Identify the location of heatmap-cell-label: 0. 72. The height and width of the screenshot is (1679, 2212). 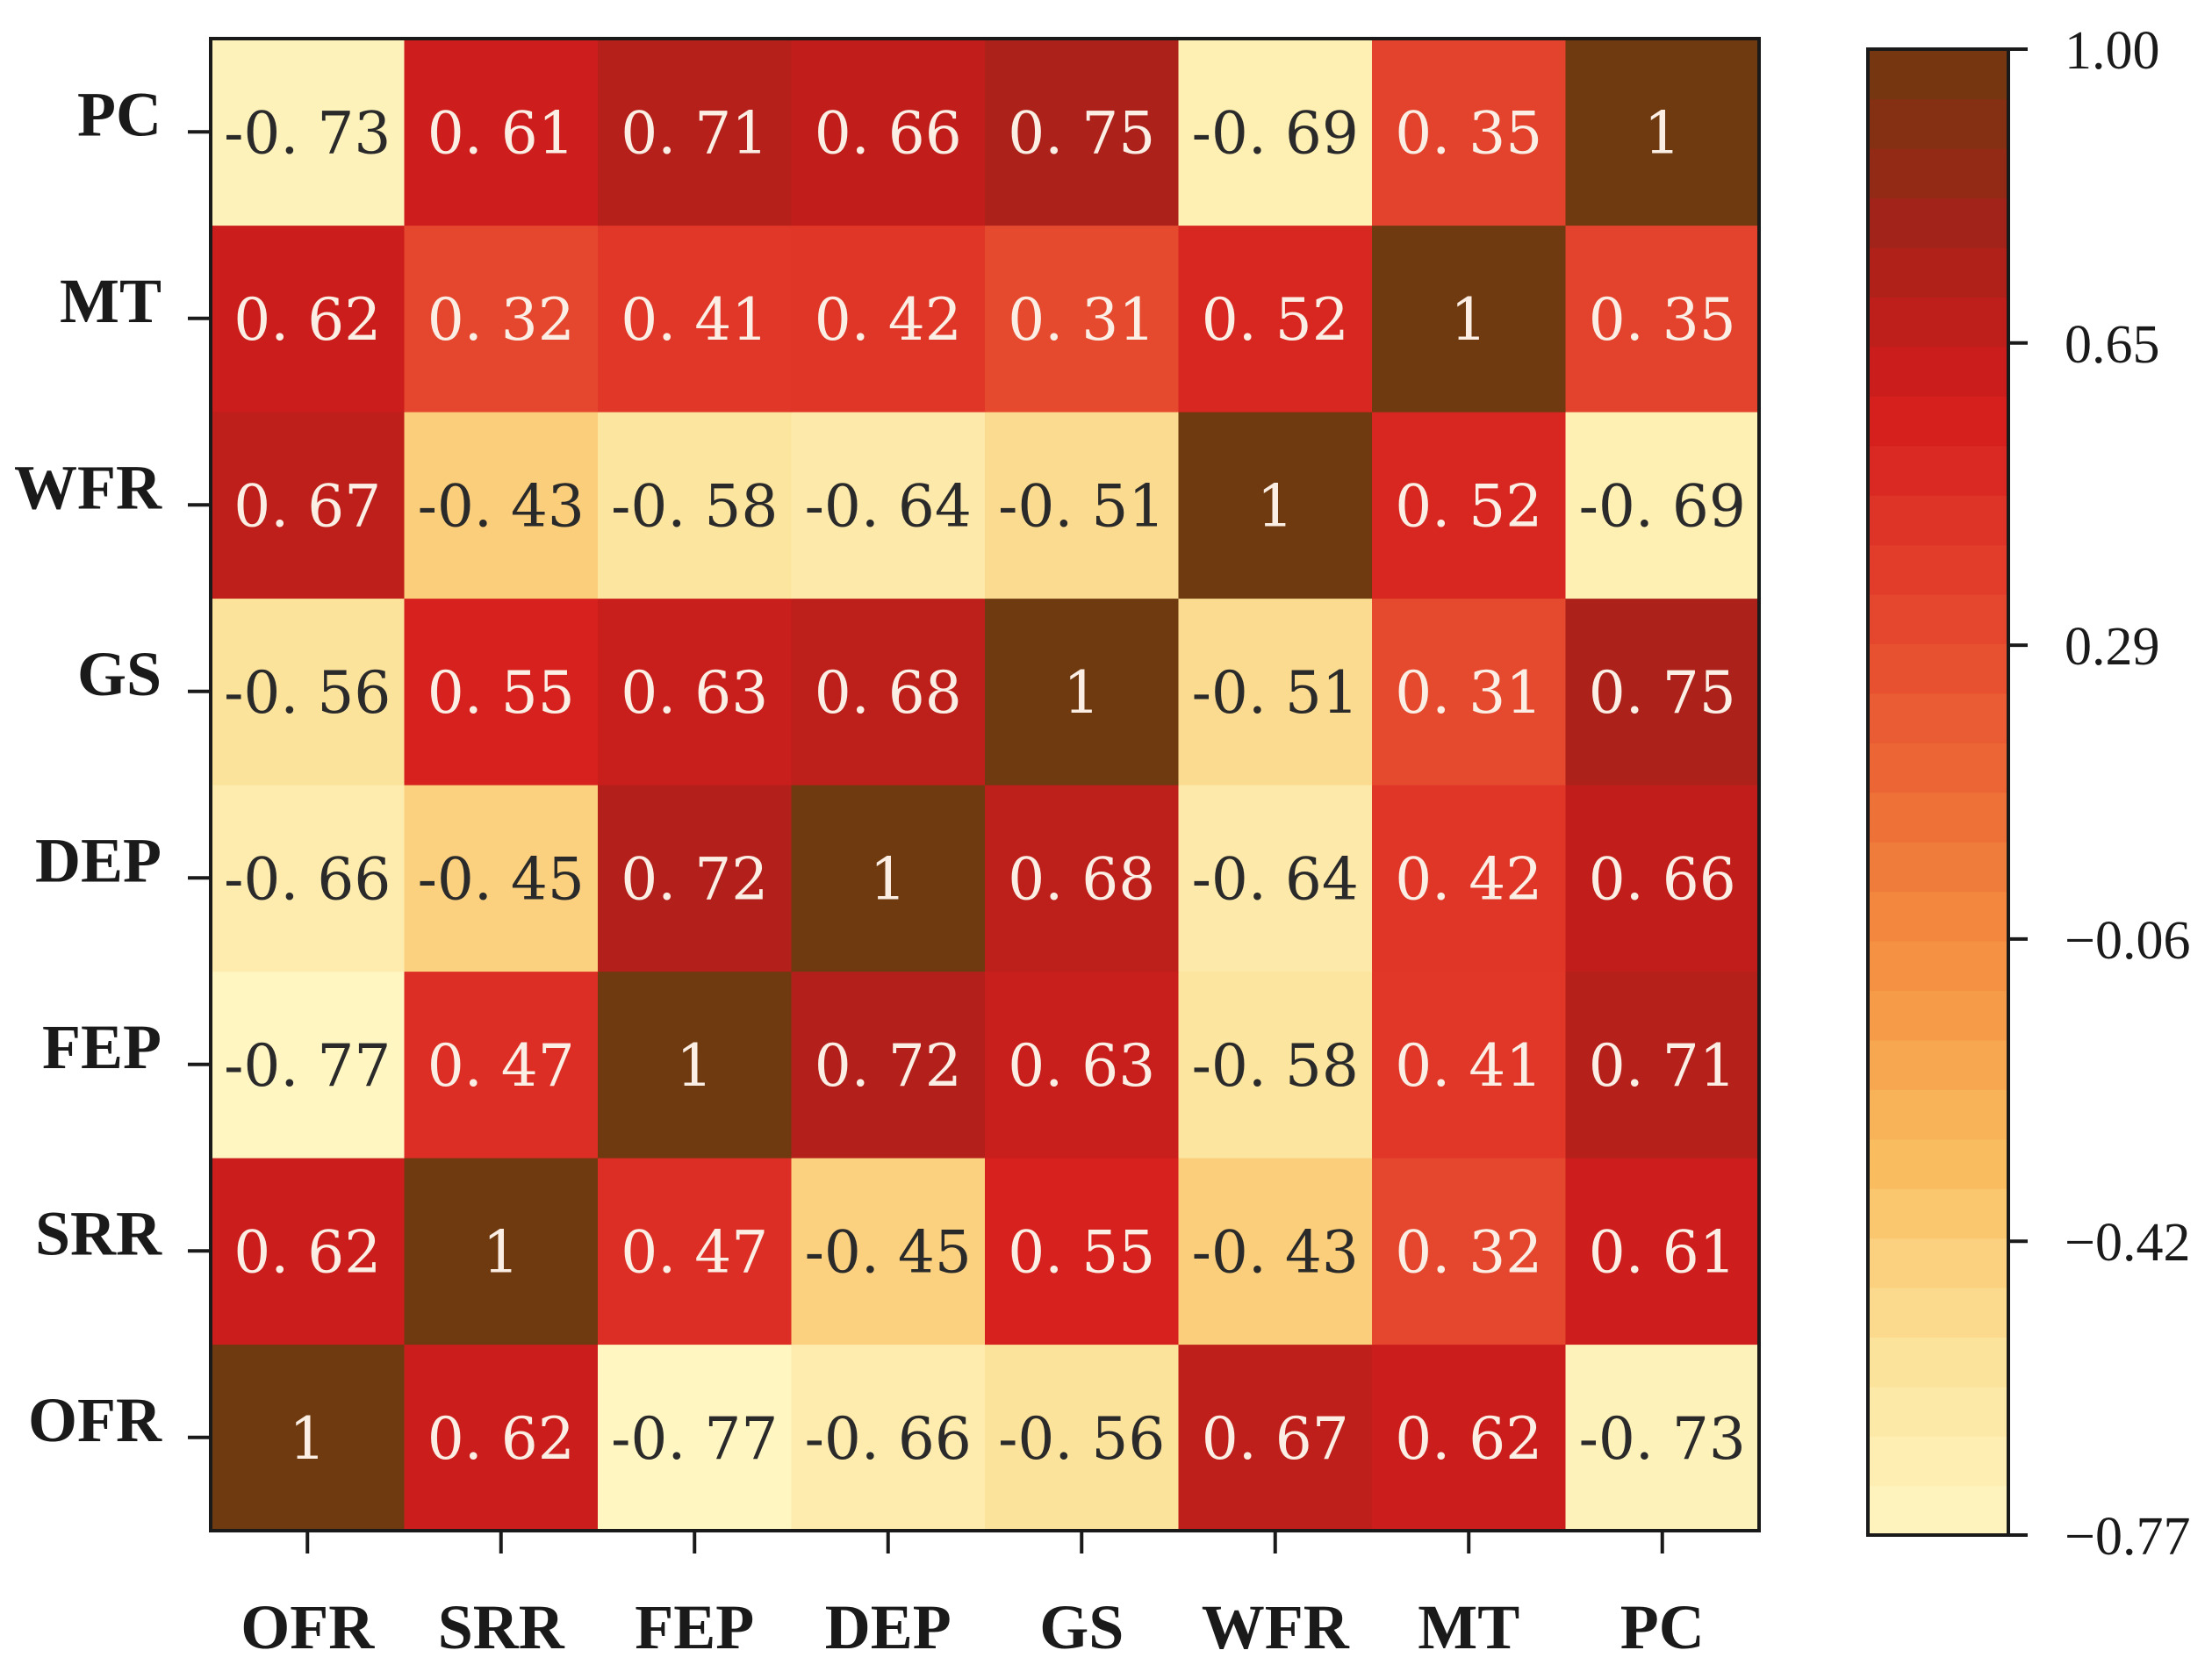
(695, 879).